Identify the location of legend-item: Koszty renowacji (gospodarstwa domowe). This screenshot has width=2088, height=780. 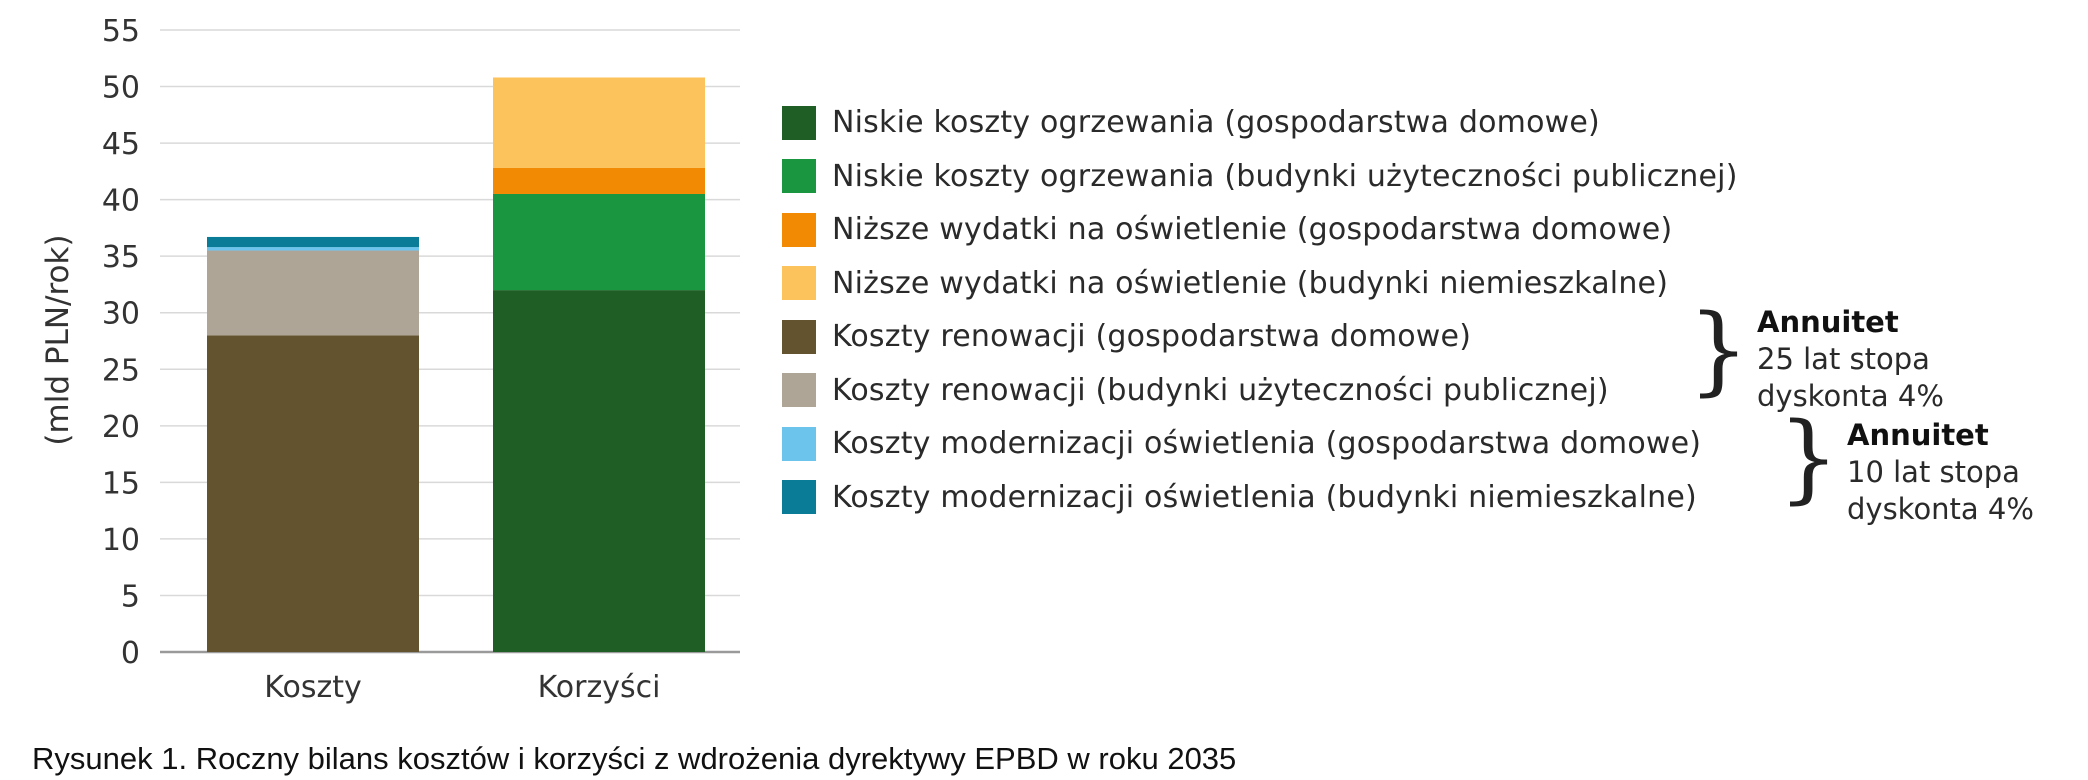
(1260, 337).